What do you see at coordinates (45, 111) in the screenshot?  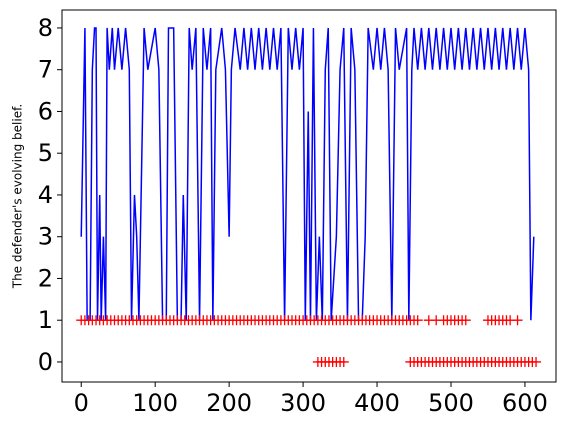 I see `y-tick-label: 6` at bounding box center [45, 111].